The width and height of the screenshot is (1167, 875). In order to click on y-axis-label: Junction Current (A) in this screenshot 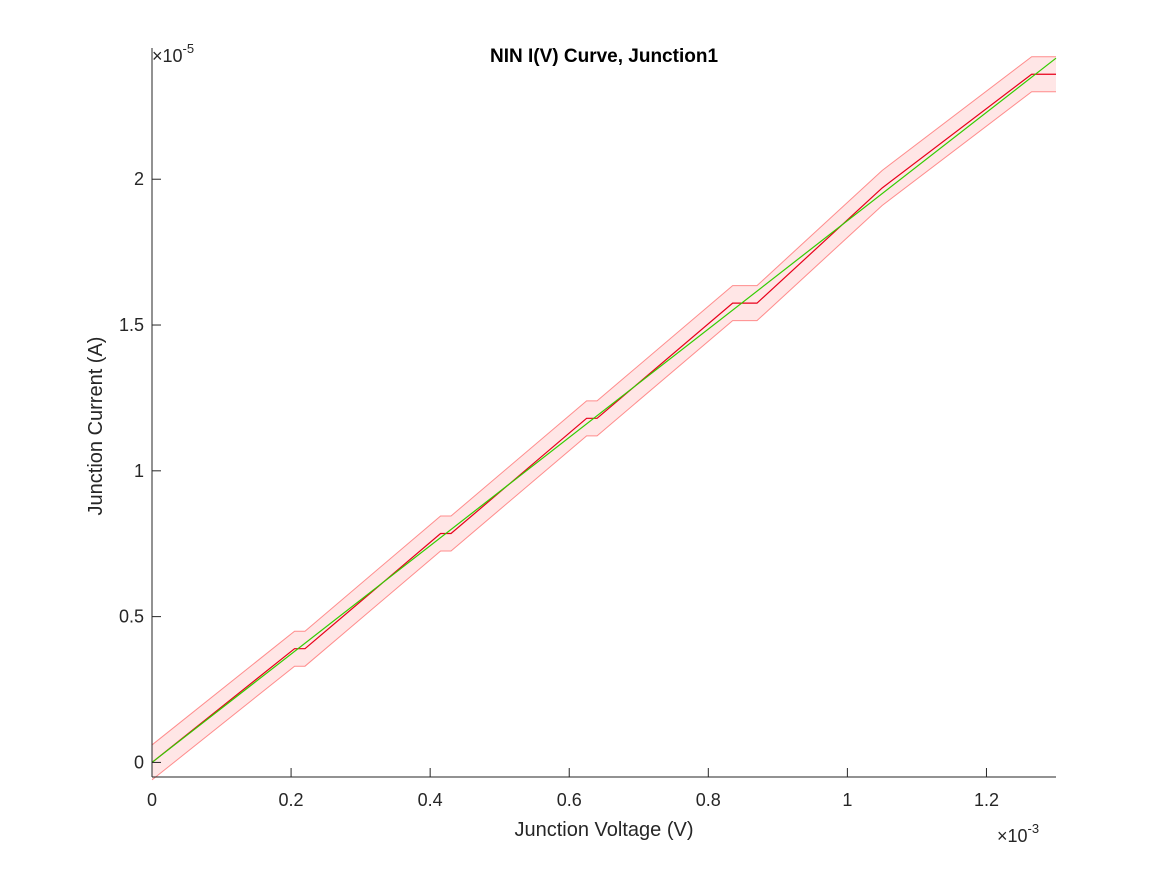, I will do `click(96, 426)`.